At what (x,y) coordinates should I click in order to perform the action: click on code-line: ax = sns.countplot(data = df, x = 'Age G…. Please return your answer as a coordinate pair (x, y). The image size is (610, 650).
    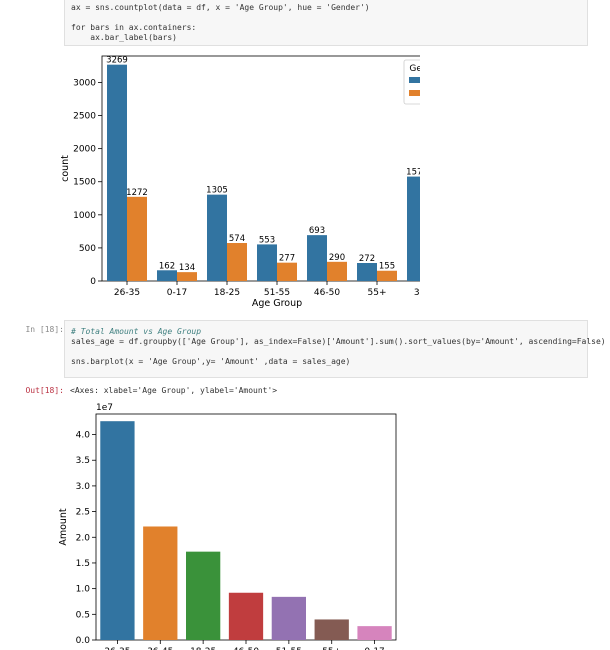
    Looking at the image, I should click on (220, 7).